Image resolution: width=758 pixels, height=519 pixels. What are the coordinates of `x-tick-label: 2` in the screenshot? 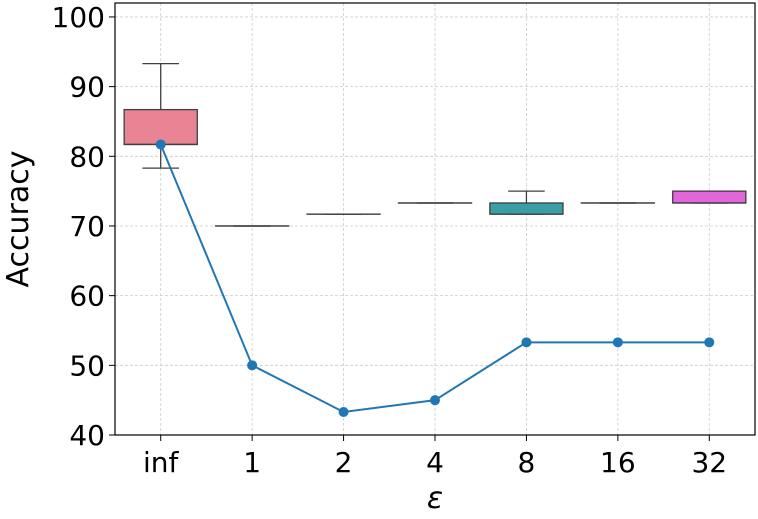 It's located at (344, 462).